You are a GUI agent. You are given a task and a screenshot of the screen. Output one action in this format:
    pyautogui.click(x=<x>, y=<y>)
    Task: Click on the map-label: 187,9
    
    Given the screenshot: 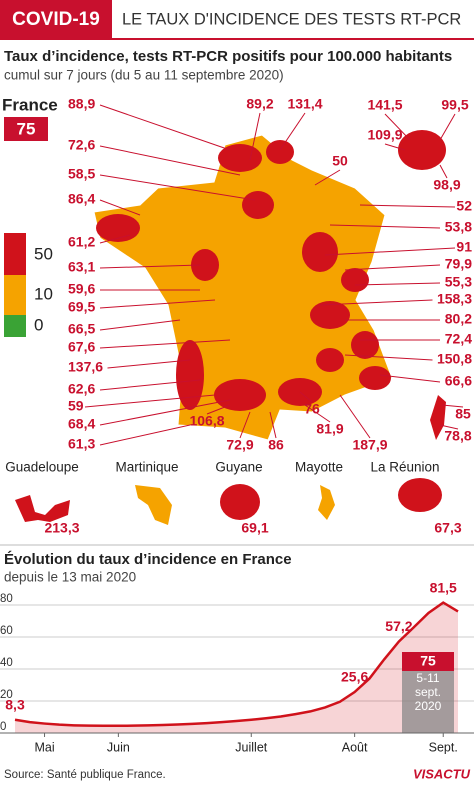 What is the action you would take?
    pyautogui.click(x=369, y=445)
    